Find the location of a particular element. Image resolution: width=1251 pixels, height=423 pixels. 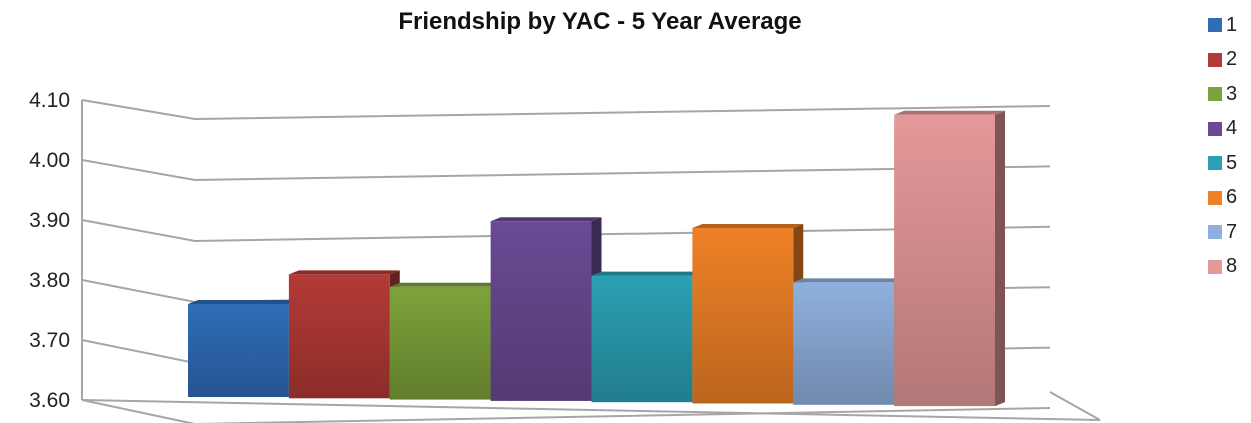

legend-item: 7 is located at coordinates (1222, 232).